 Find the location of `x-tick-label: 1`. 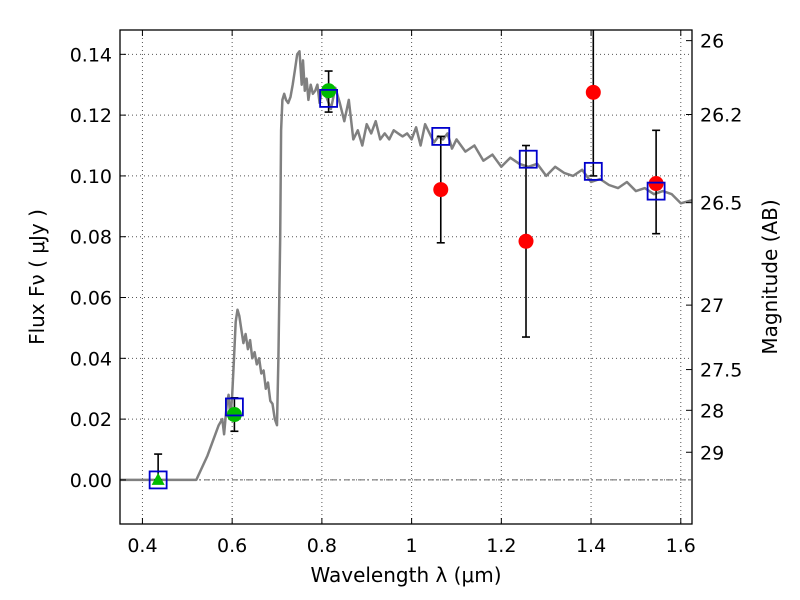

x-tick-label: 1 is located at coordinates (412, 546).